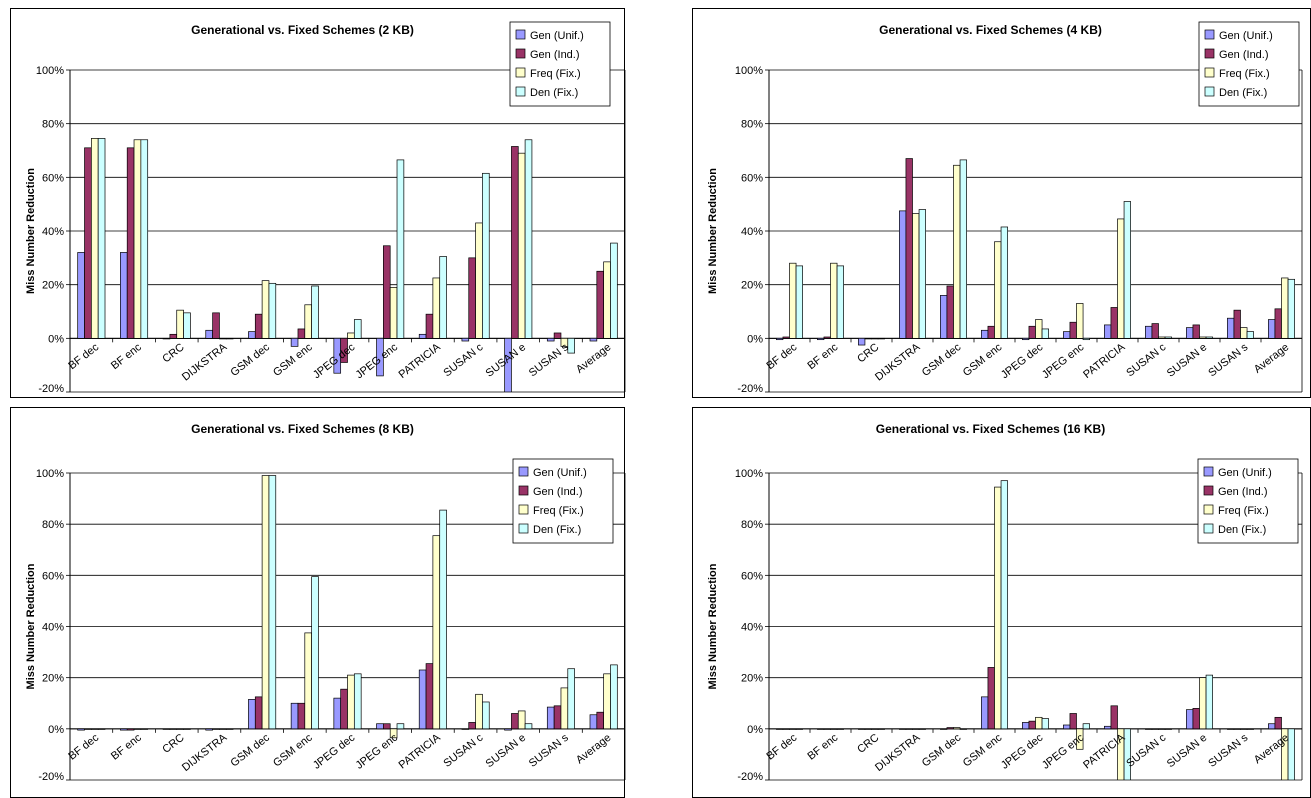 The image size is (1311, 798). Describe the element at coordinates (51, 389) in the screenshot. I see `y-tick-label: -20%` at that location.